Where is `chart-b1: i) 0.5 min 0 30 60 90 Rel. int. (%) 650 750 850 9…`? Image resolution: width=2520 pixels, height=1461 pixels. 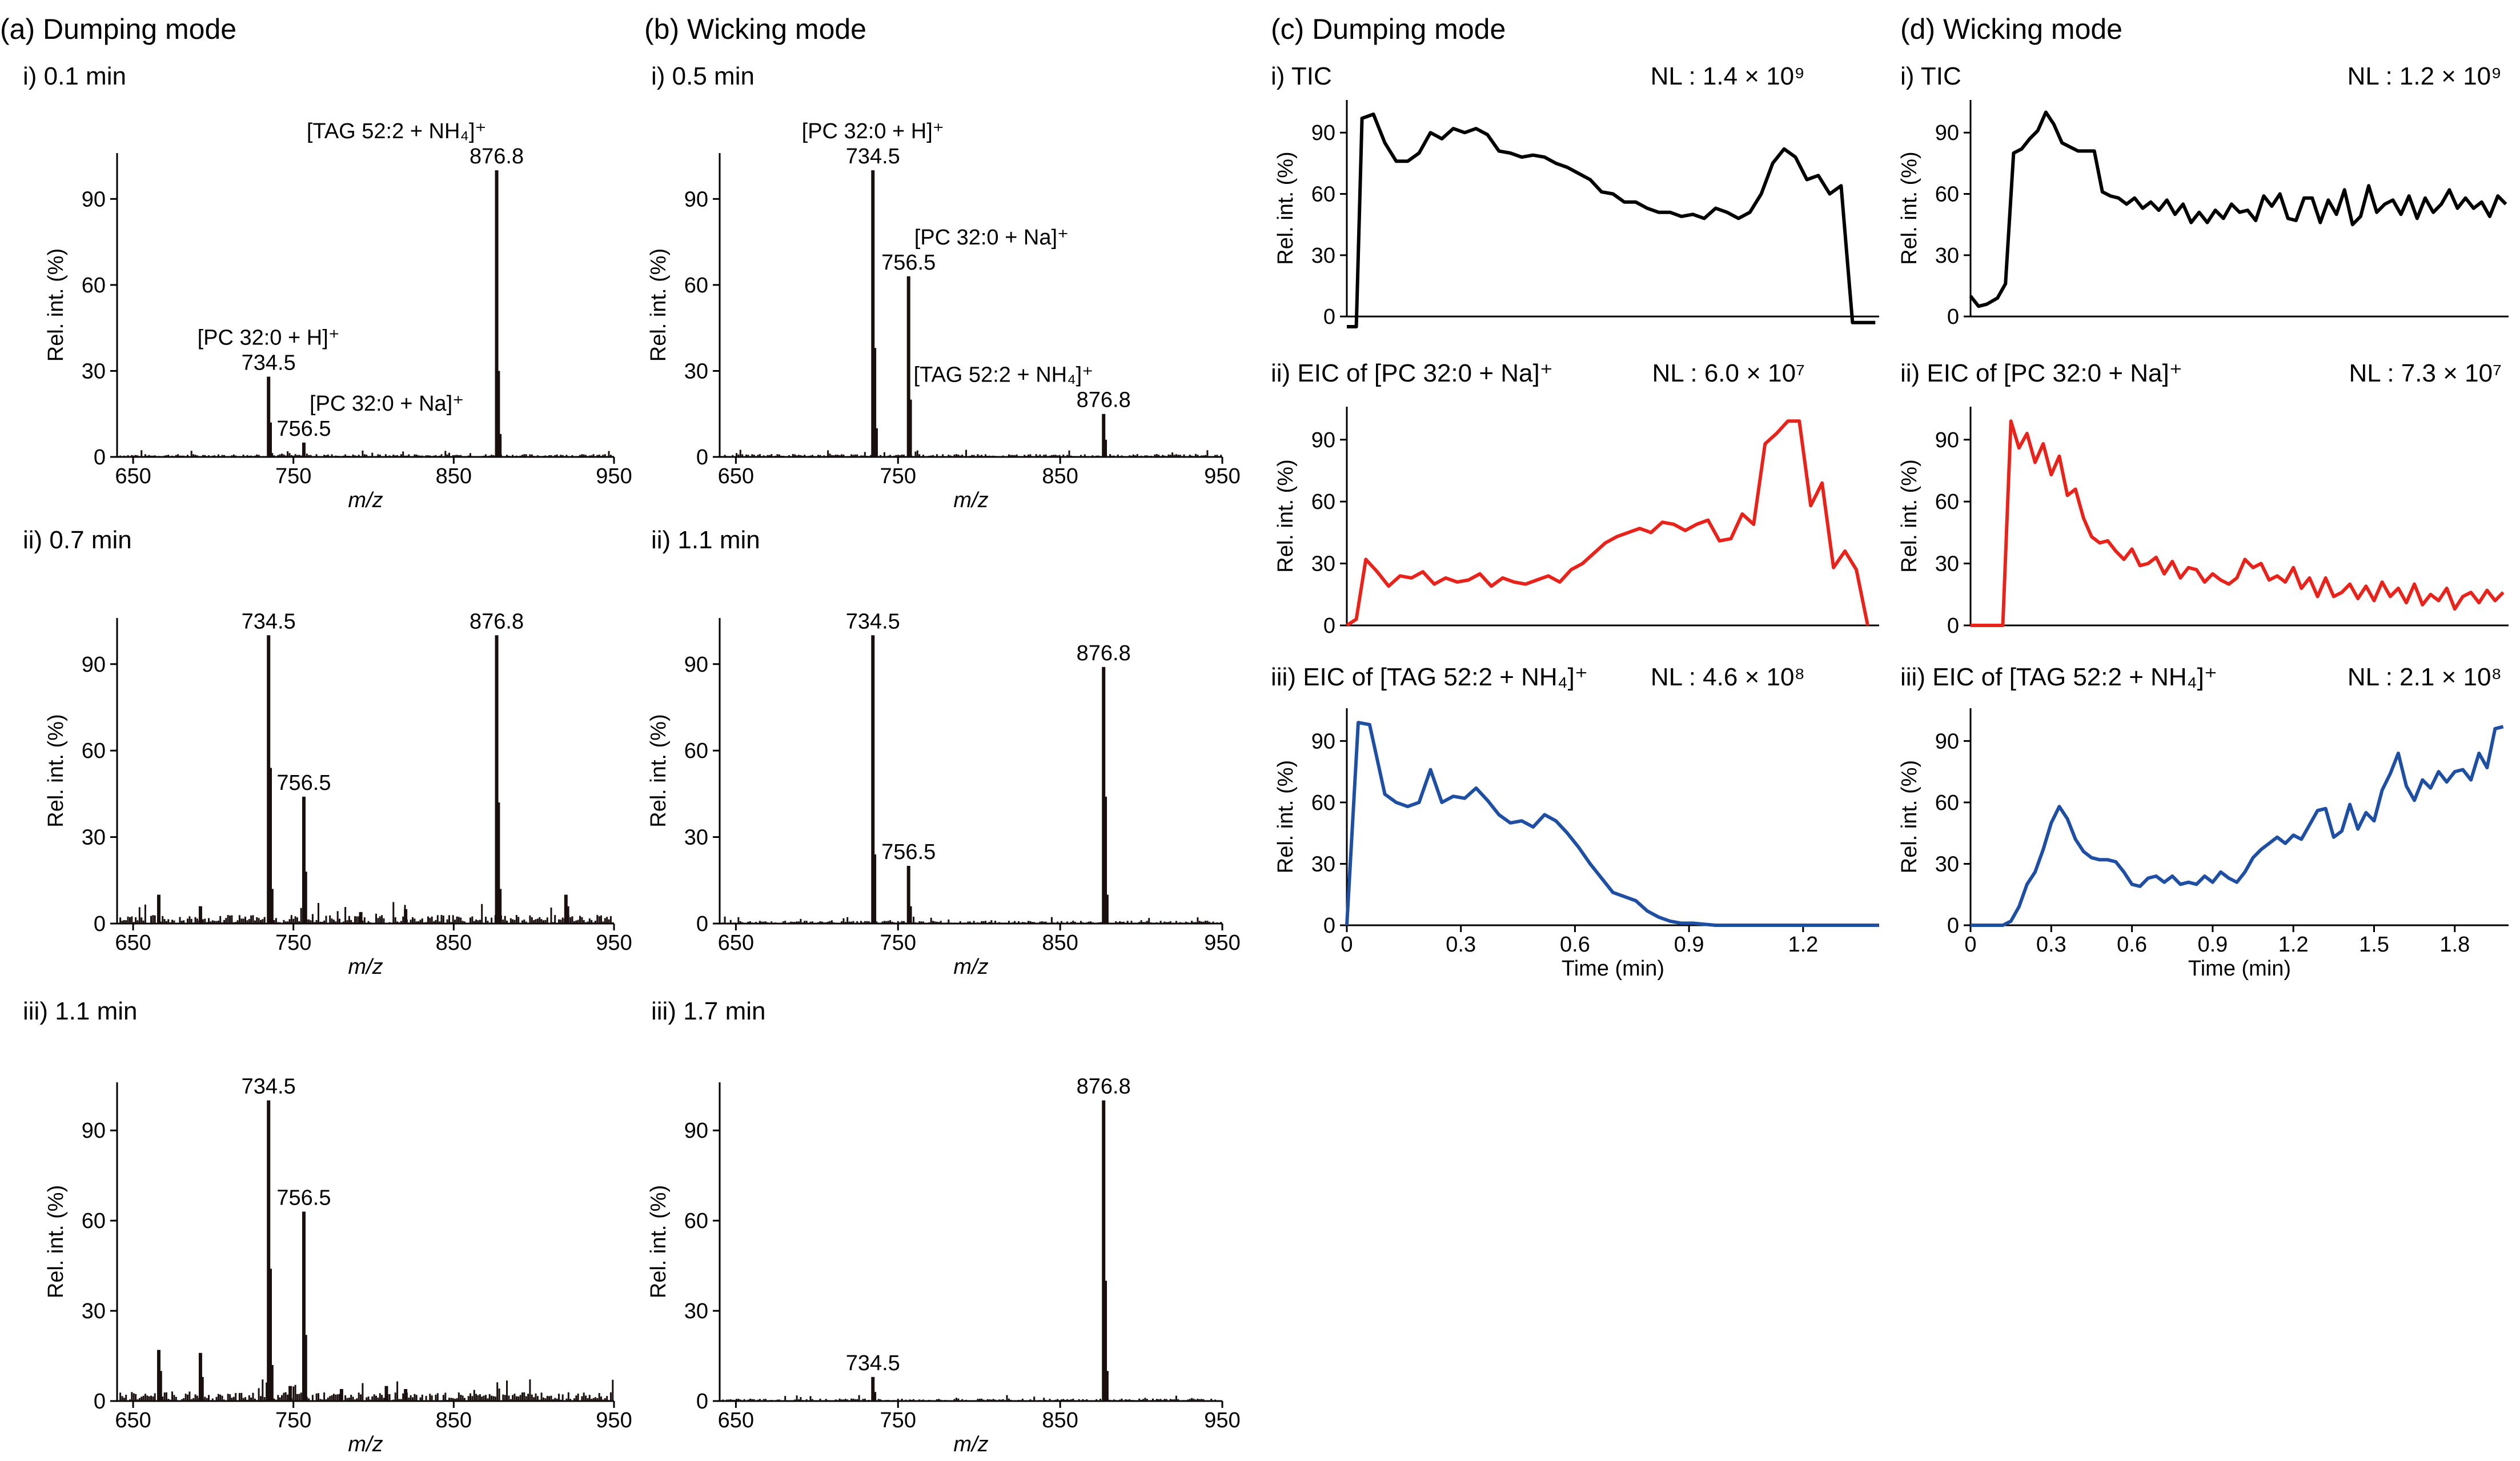 chart-b1: i) 0.5 min 0 30 60 90 Rel. int. (%) 650 750 850 9… is located at coordinates (944, 287).